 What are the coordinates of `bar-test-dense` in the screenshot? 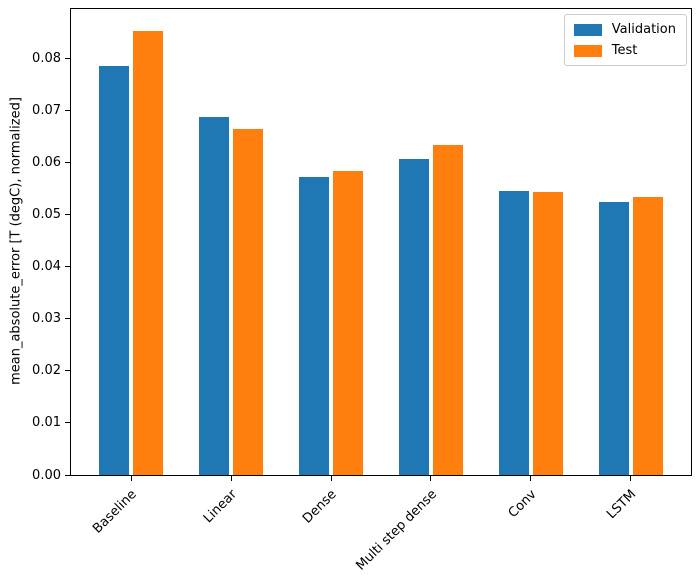 It's located at (348, 323).